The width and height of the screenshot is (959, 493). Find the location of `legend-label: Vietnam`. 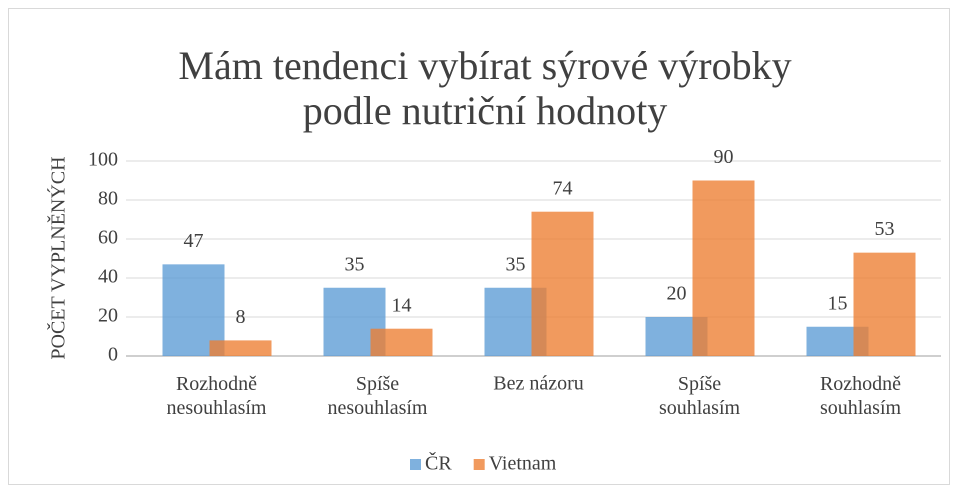

legend-label: Vietnam is located at coordinates (523, 464).